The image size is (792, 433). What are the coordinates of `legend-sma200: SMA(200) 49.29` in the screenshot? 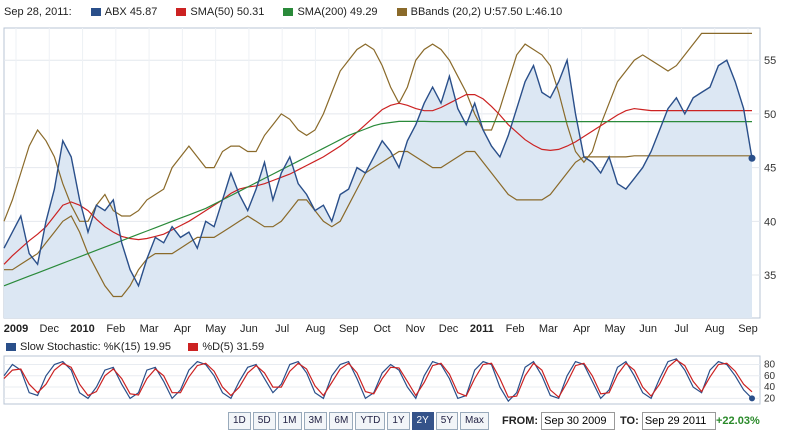 It's located at (329, 12).